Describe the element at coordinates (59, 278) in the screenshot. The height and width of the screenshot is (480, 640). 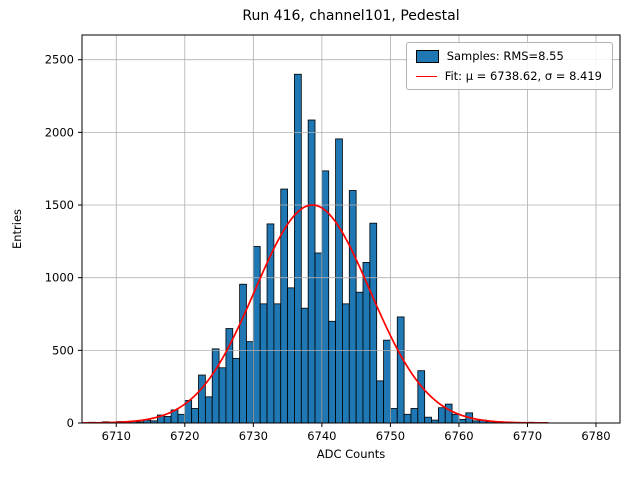
I see `y-tick-label: 1000` at that location.